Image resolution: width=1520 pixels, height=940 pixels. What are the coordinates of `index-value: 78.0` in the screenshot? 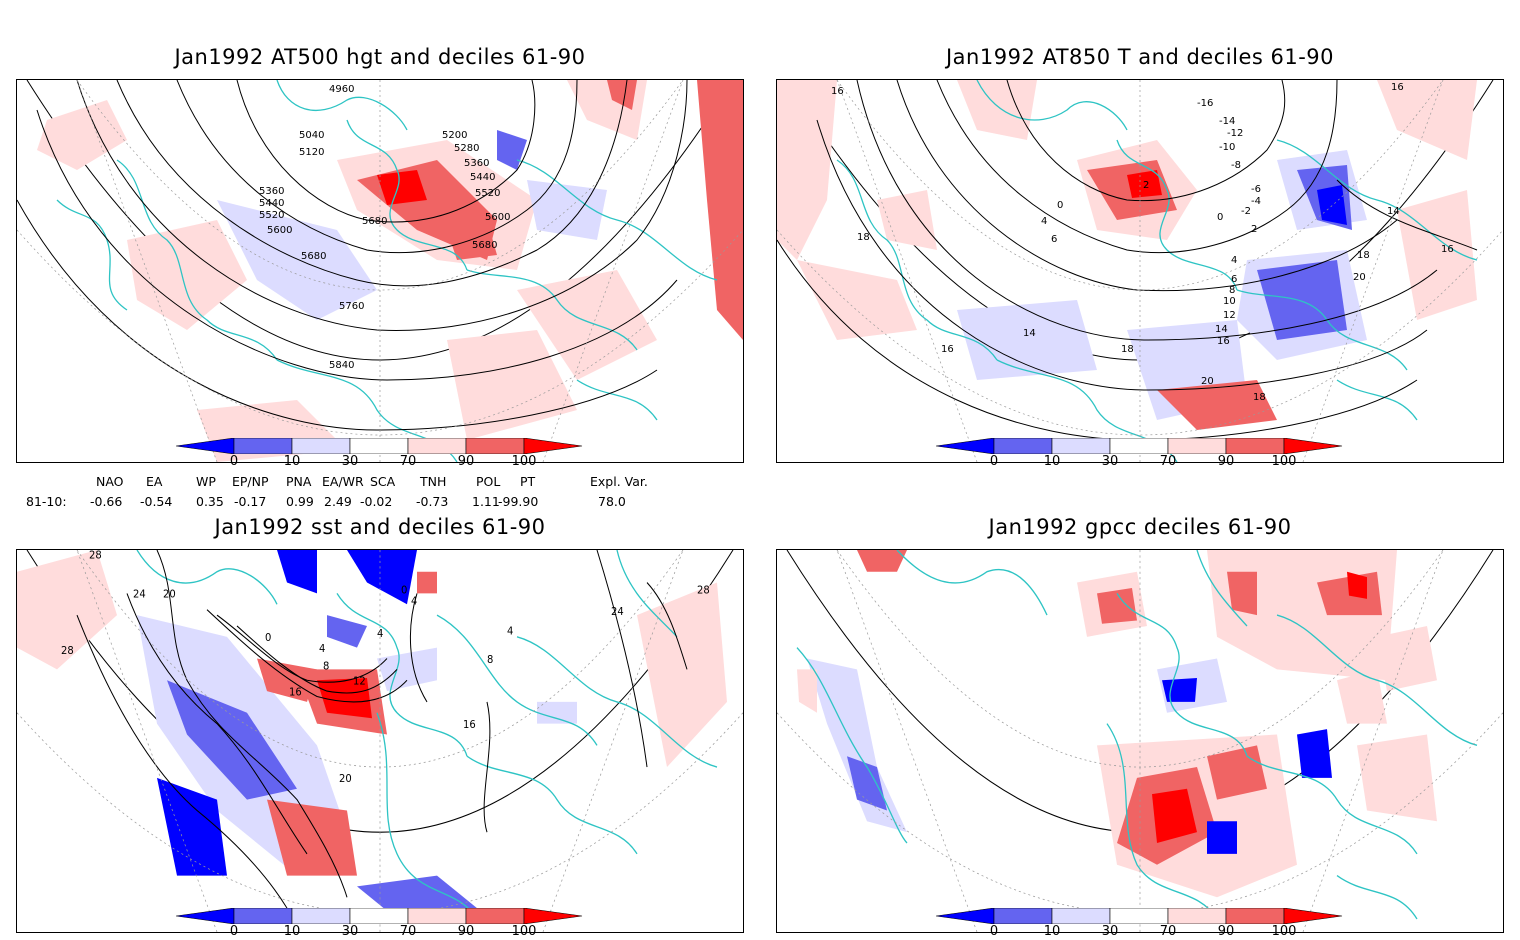 It's located at (612, 501).